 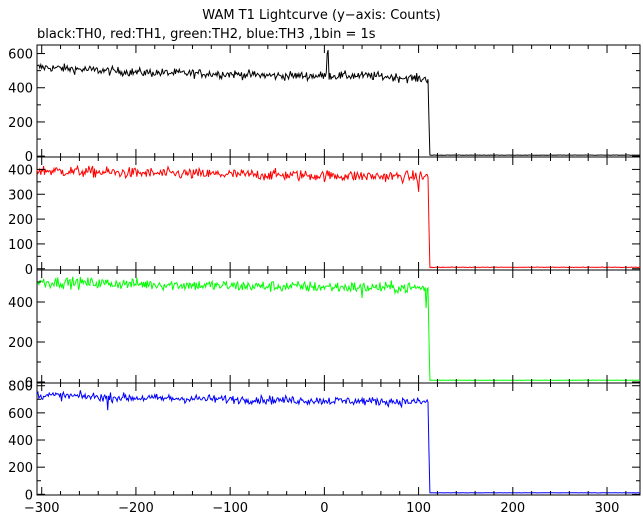 I want to click on y-tick-label: 800, so click(x=20, y=387).